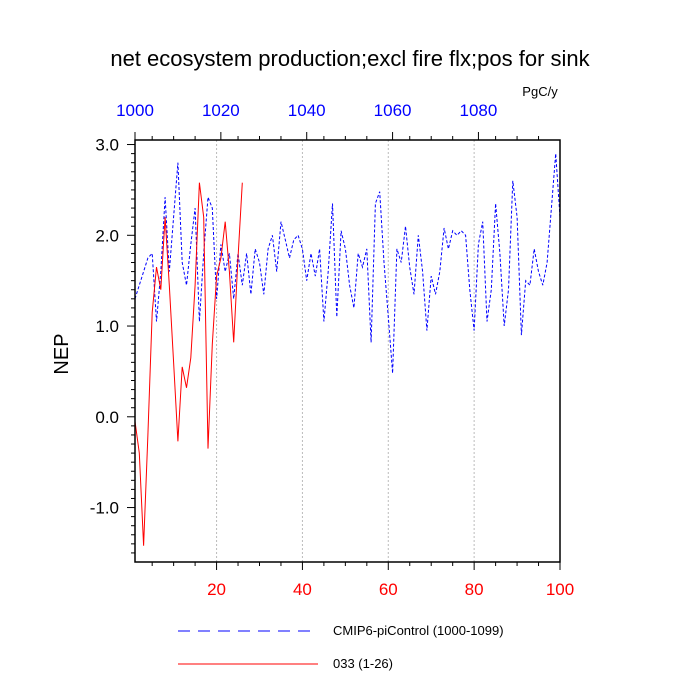 The width and height of the screenshot is (700, 700). I want to click on x-tick-label: 100, so click(560, 589).